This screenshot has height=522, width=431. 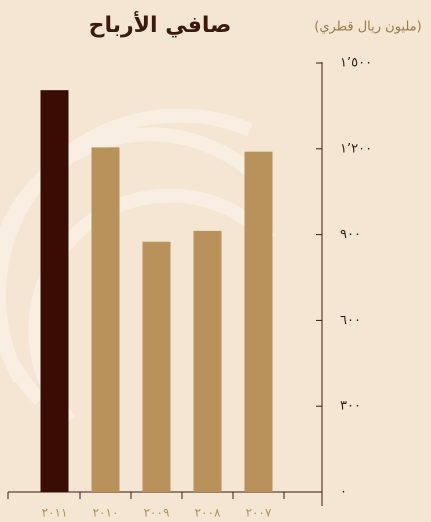 I want to click on y-tick-label: ٣٠٠, so click(x=350, y=406).